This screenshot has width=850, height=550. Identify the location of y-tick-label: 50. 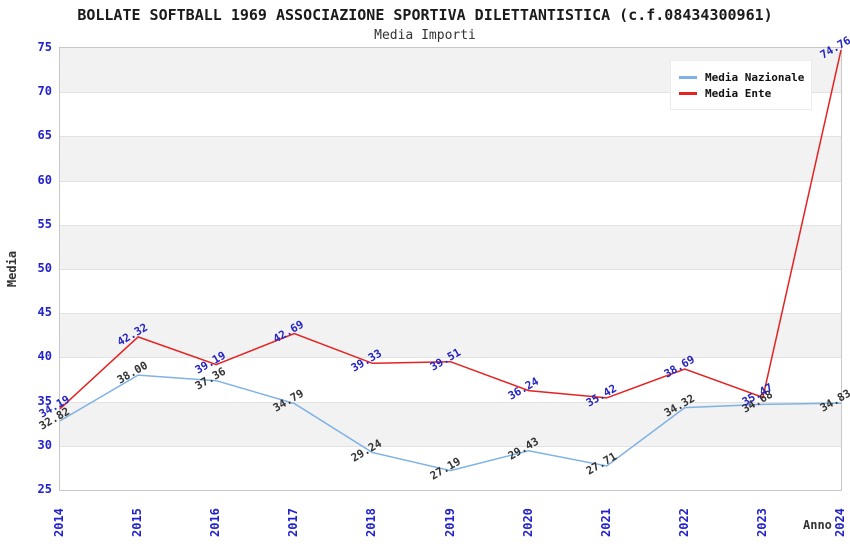
(44, 268).